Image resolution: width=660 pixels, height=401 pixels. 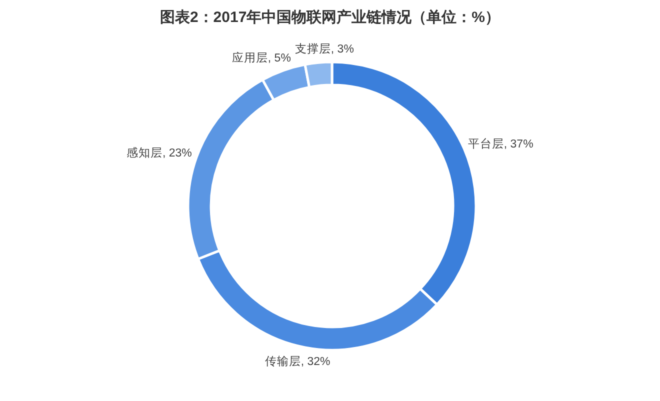 What do you see at coordinates (501, 143) in the screenshot?
I see `slice-label: 平台层, 37%` at bounding box center [501, 143].